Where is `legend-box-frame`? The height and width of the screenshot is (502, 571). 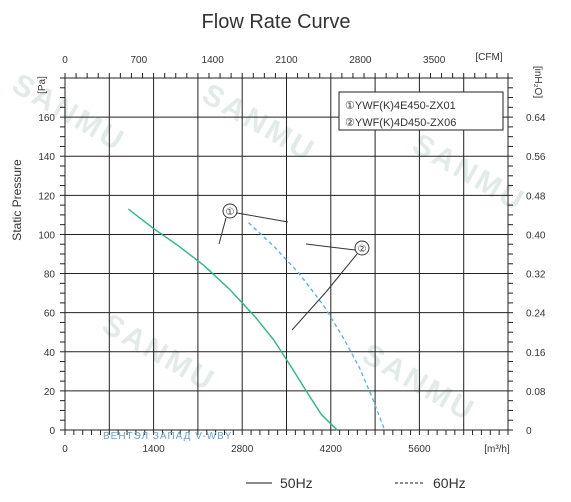 legend-box-frame is located at coordinates (421, 111).